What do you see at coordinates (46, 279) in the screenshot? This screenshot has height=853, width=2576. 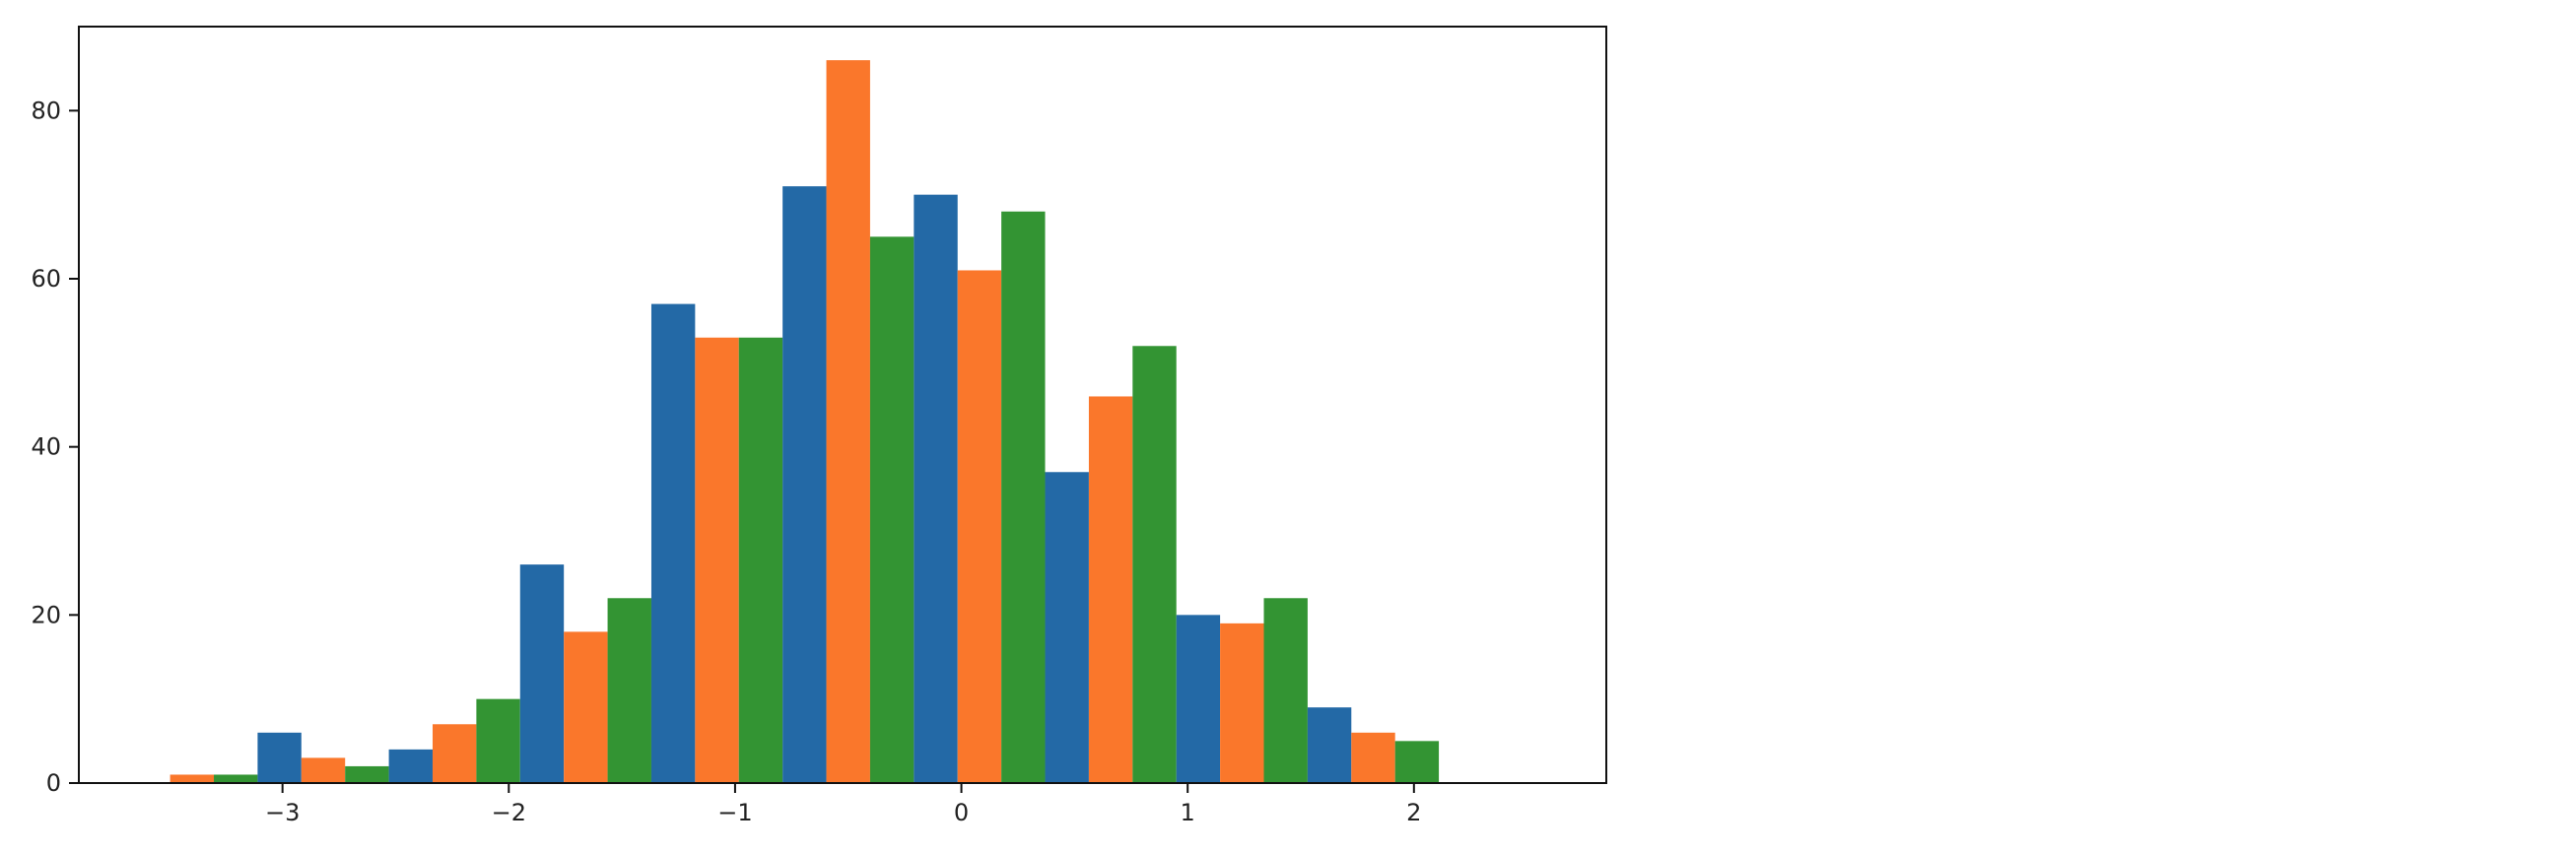 I see `y-tick-label: 60` at bounding box center [46, 279].